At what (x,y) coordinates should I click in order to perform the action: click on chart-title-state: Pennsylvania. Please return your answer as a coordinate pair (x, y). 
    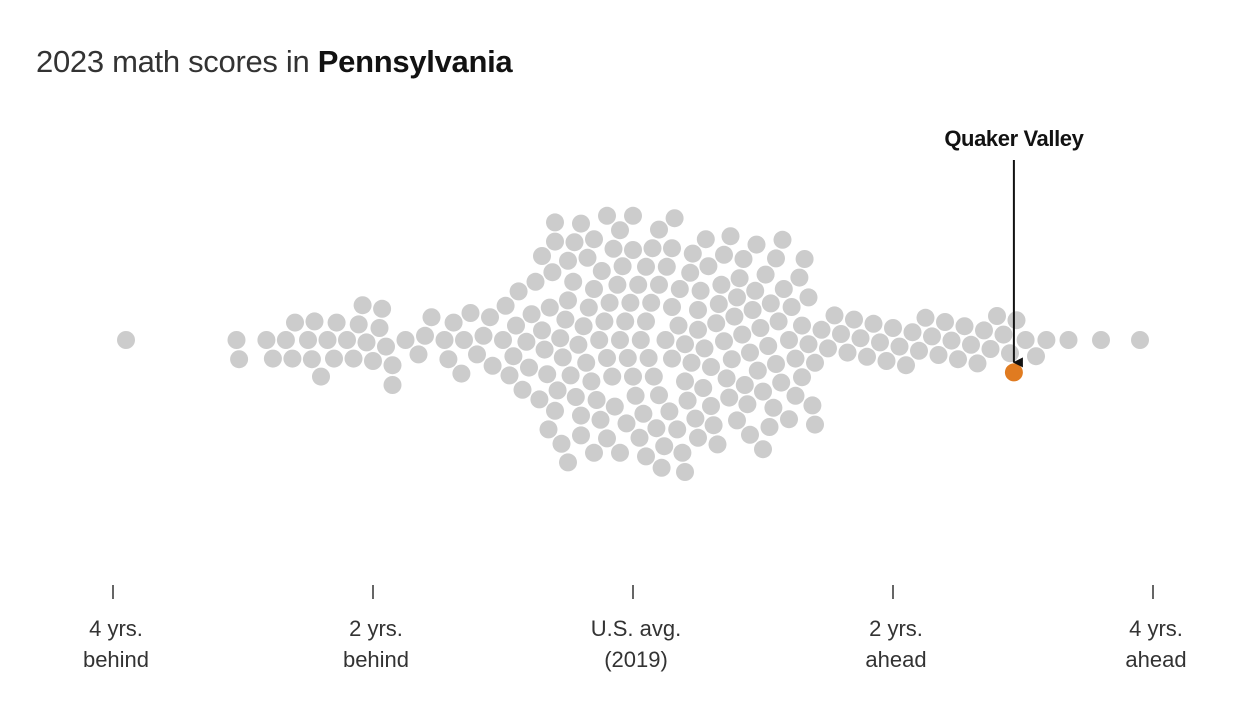
    Looking at the image, I should click on (415, 61).